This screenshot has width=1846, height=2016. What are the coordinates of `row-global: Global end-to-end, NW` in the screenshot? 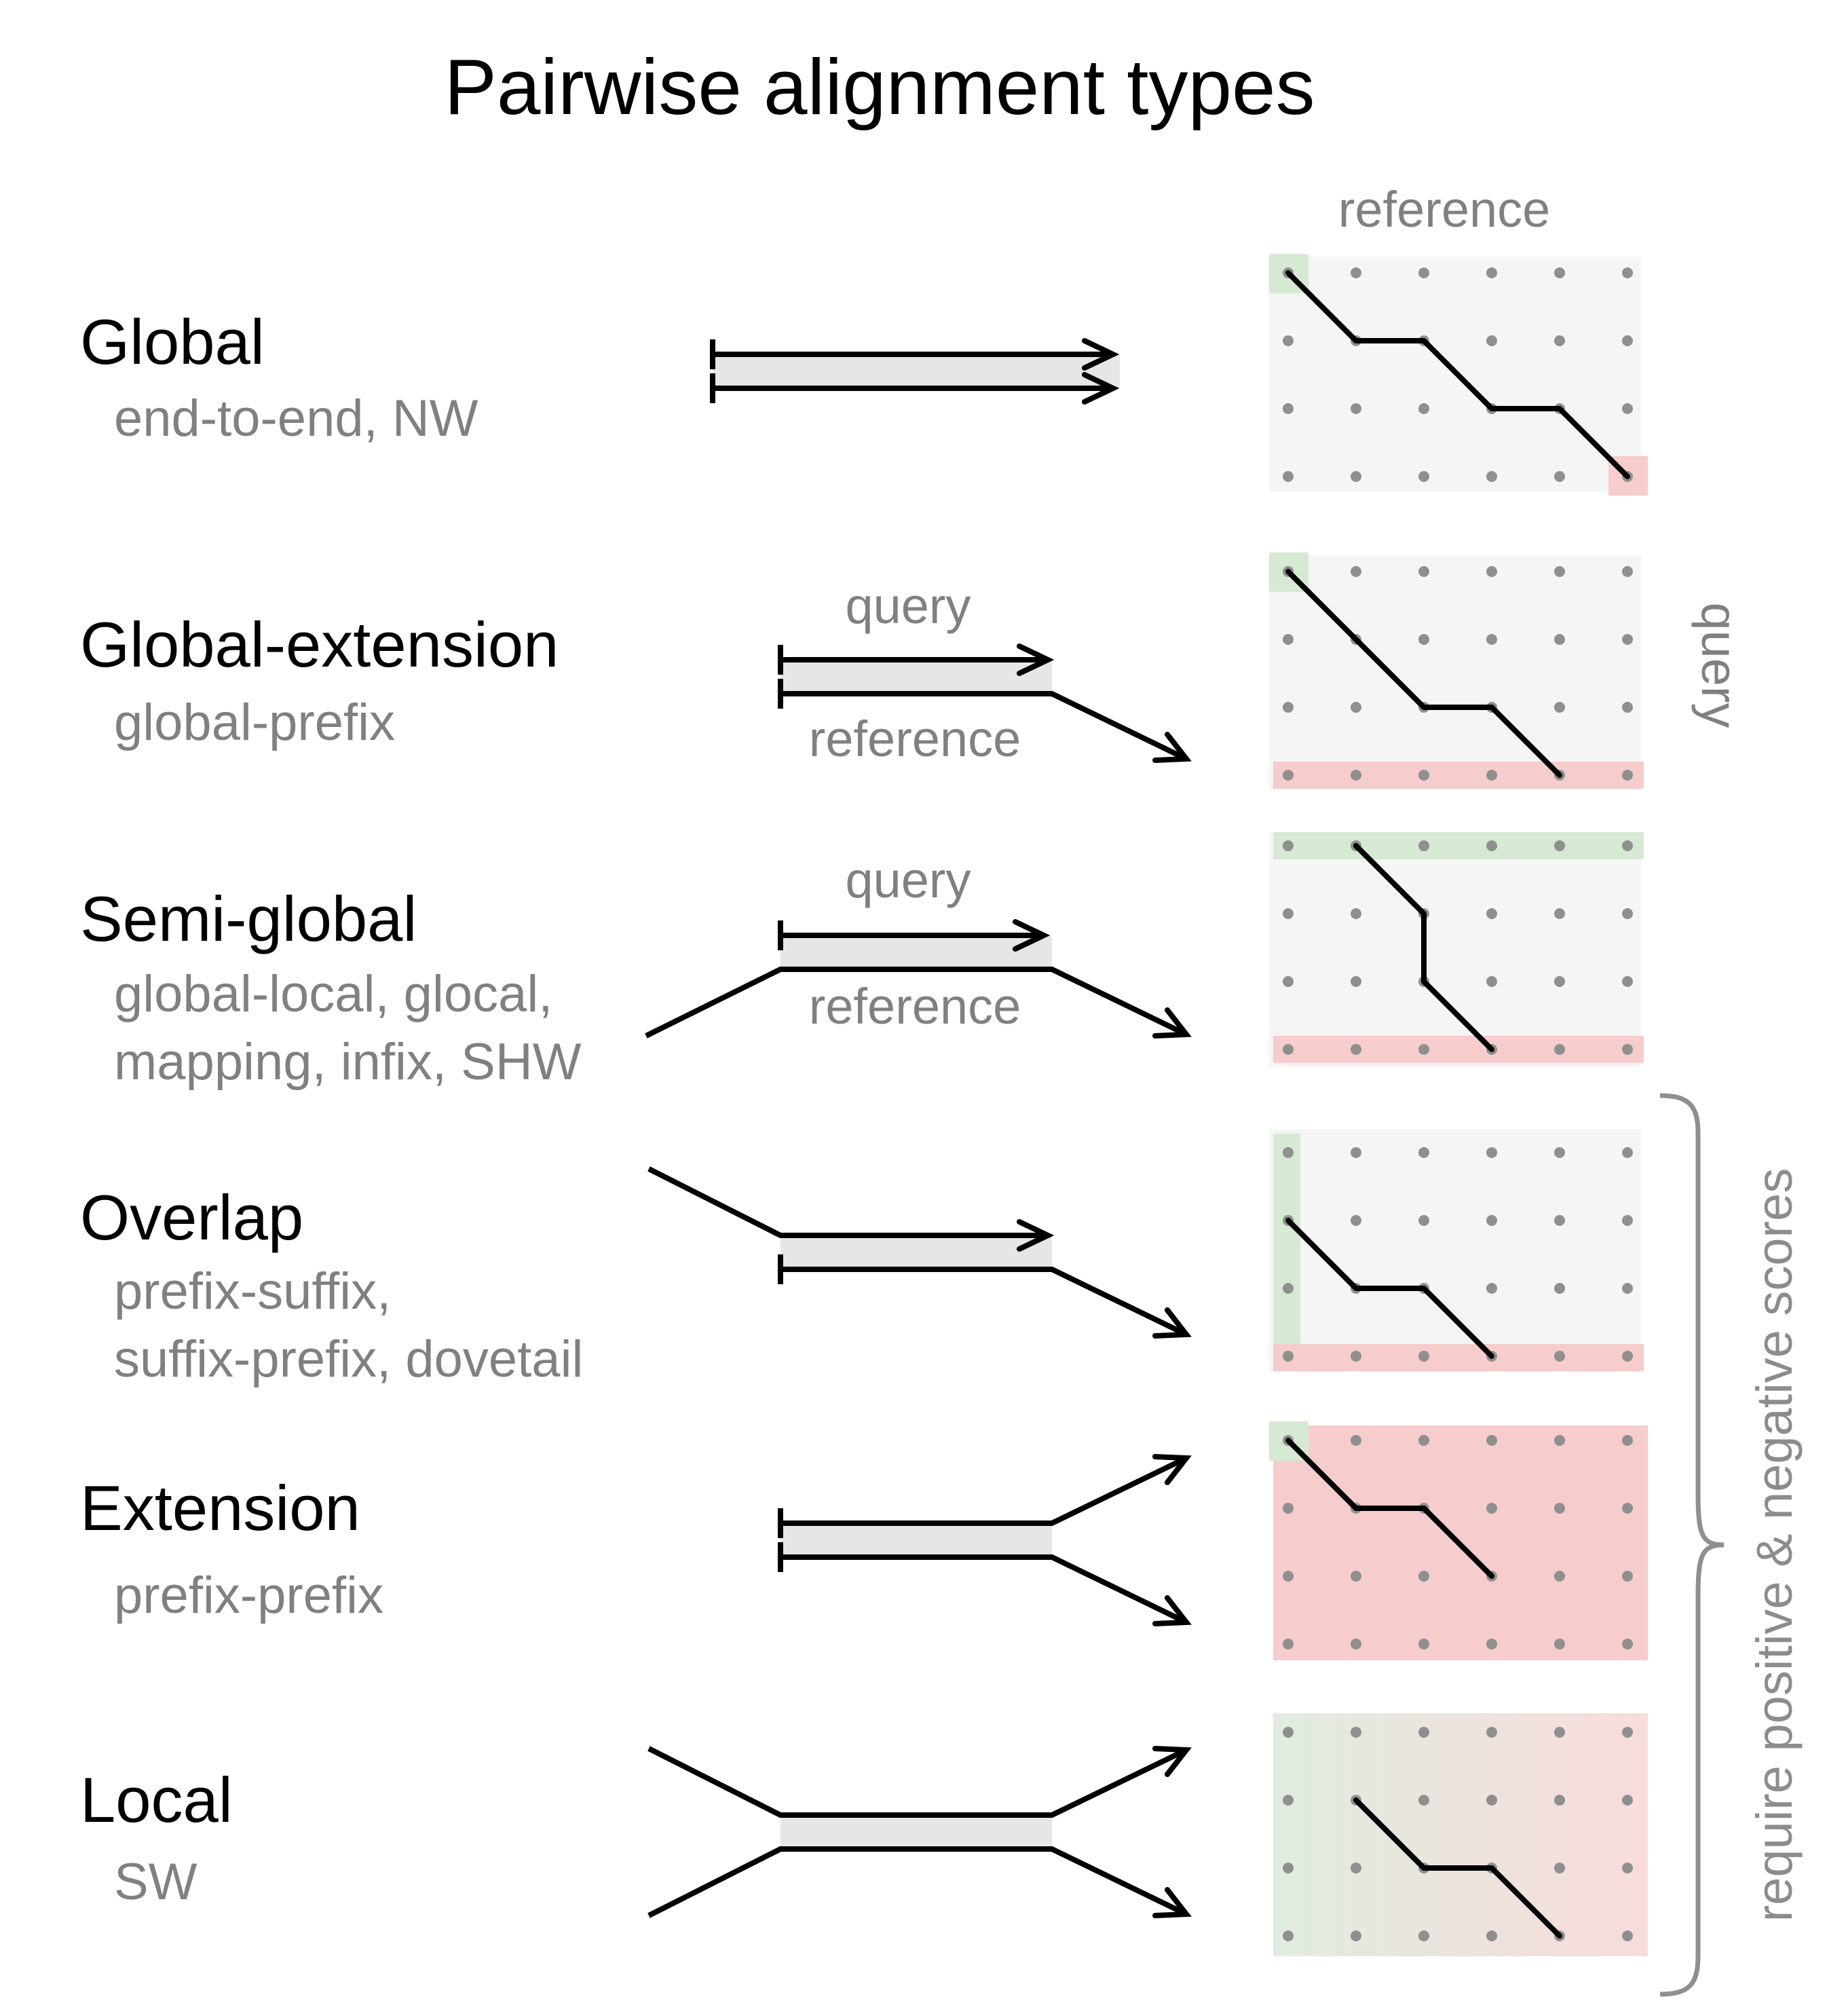 It's located at (864, 375).